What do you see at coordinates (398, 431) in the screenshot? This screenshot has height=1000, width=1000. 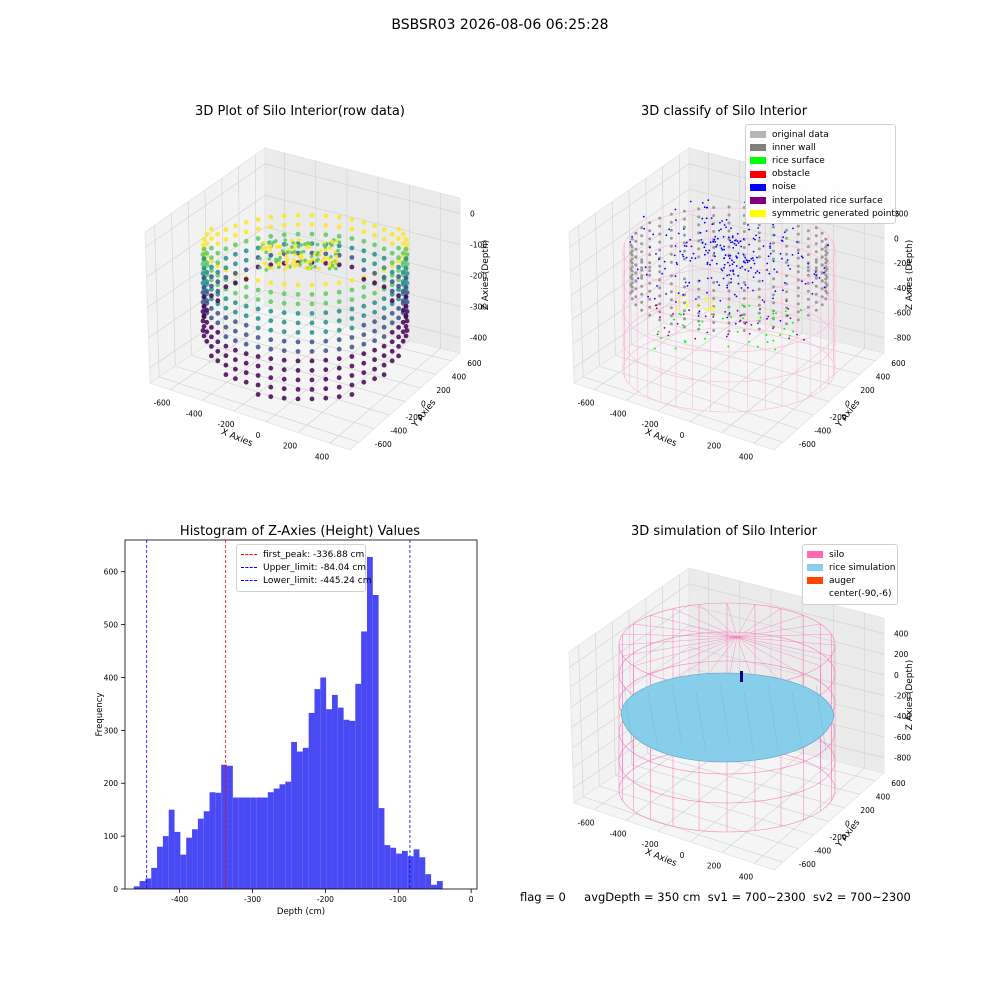 I see `y-tick-label: -400` at bounding box center [398, 431].